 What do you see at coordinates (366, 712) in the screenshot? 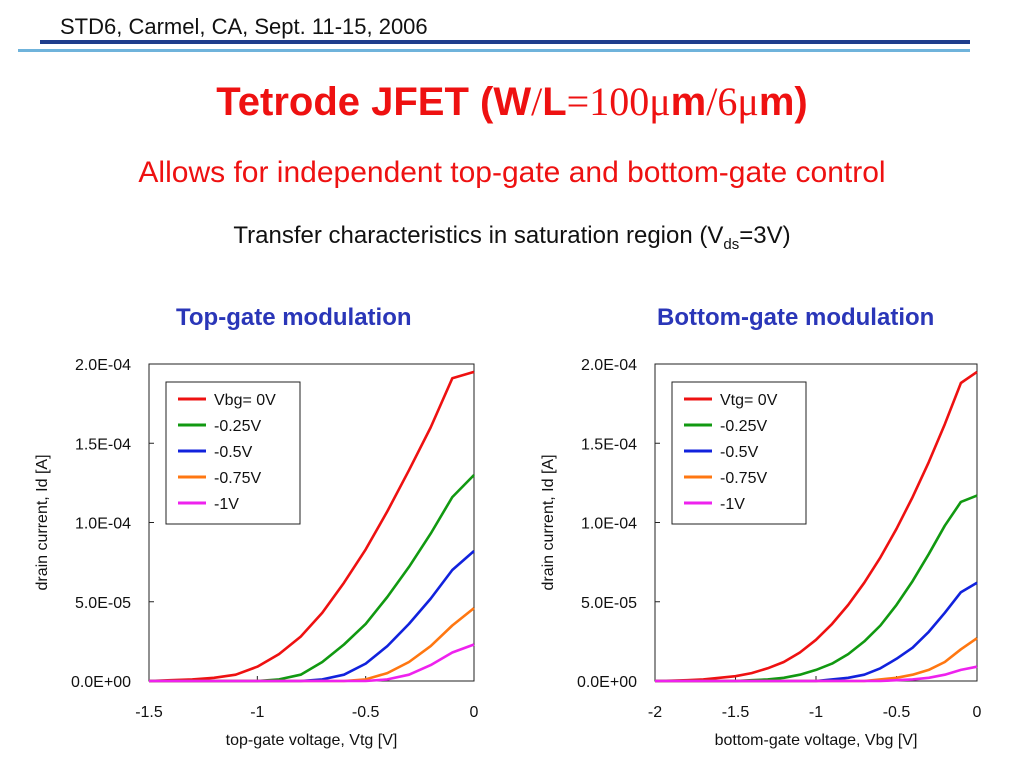
I see `chart0-xtick-label: -0.5` at bounding box center [366, 712].